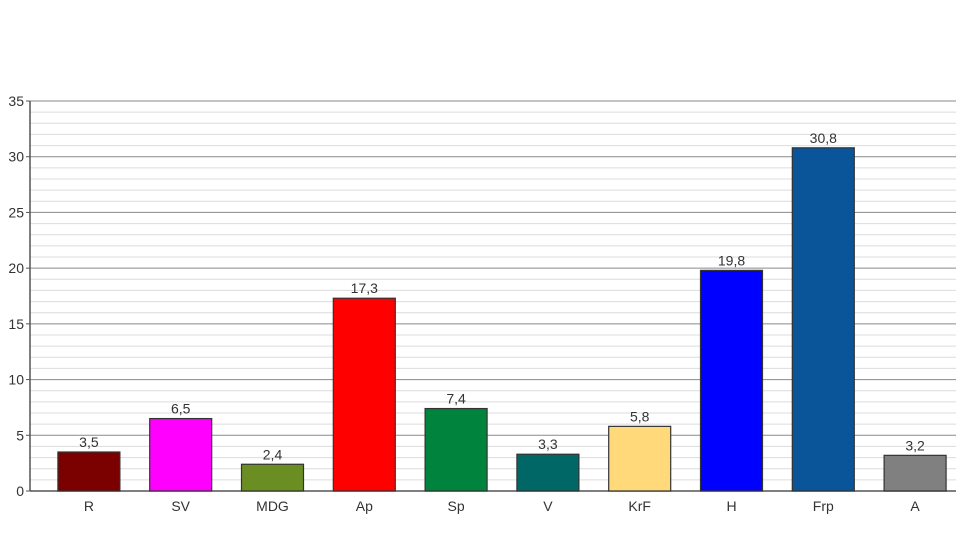  Describe the element at coordinates (456, 399) in the screenshot. I see `data-label-sp: 7,4` at that location.